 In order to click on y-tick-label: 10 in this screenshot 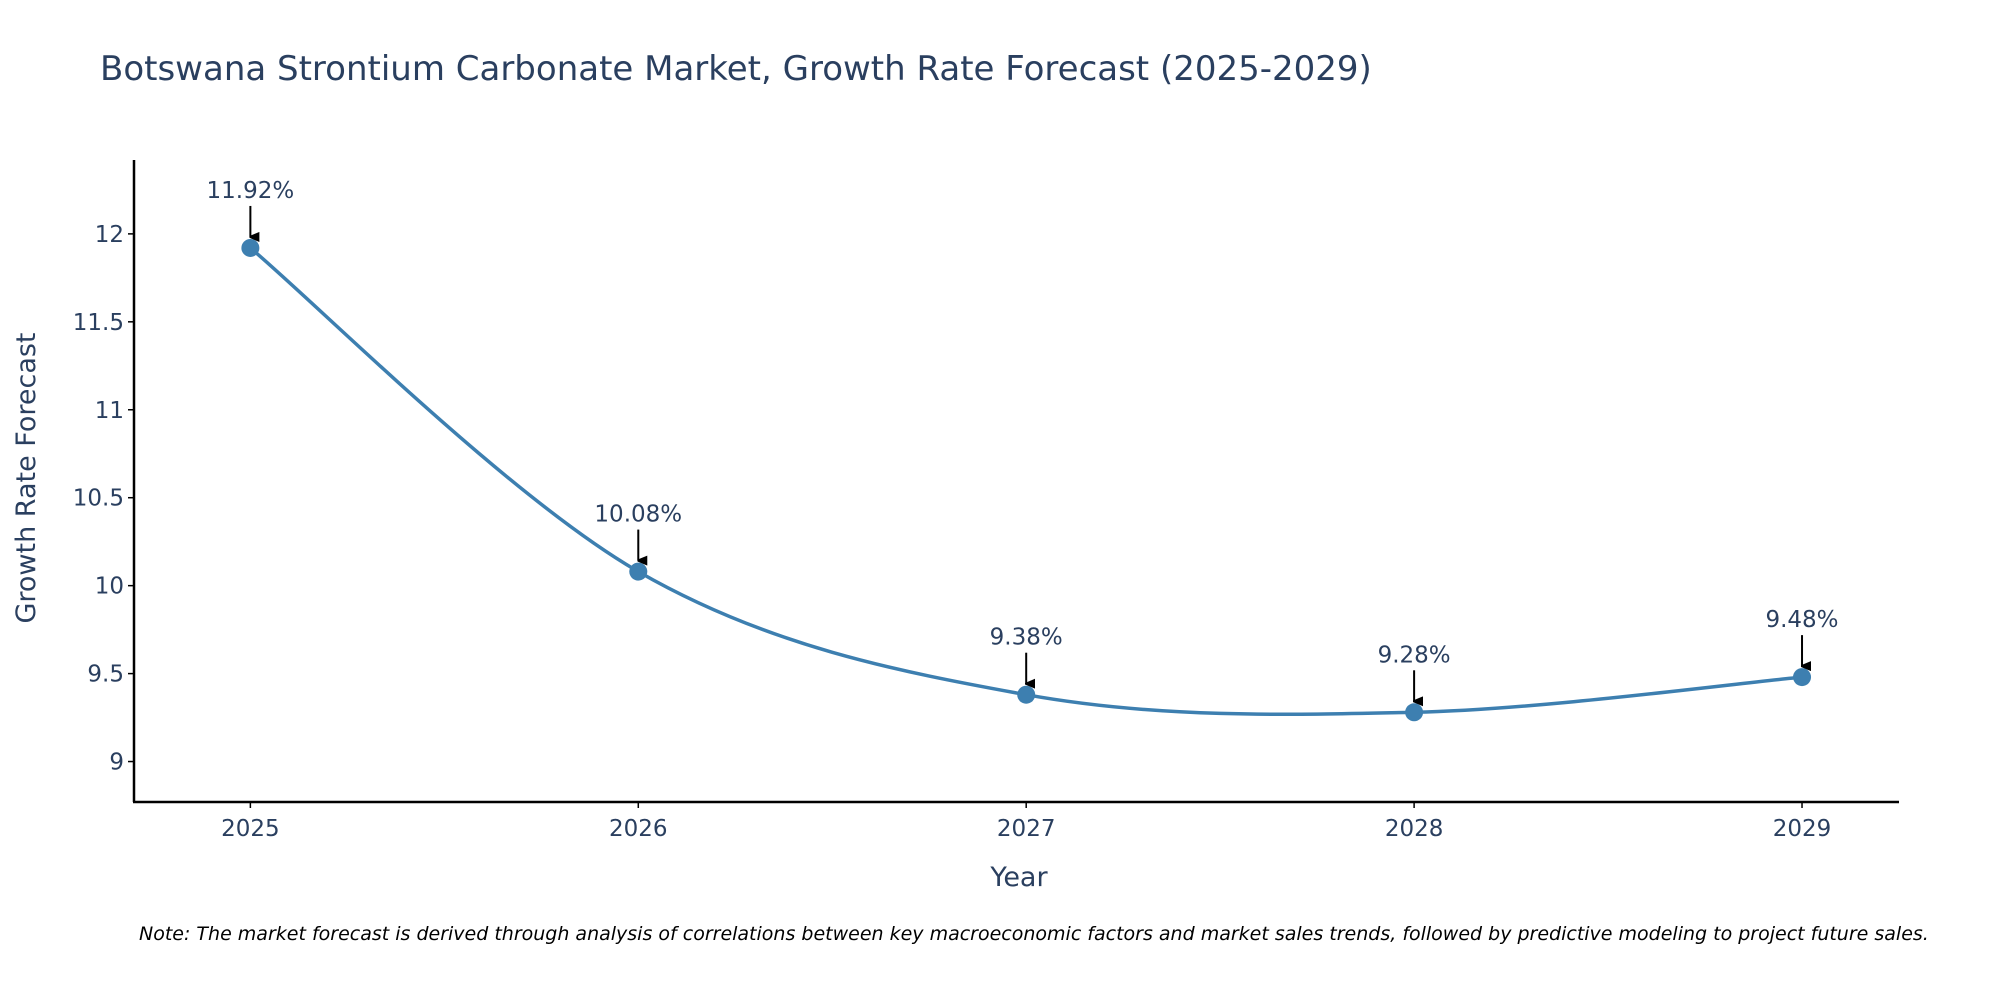, I will do `click(109, 587)`.